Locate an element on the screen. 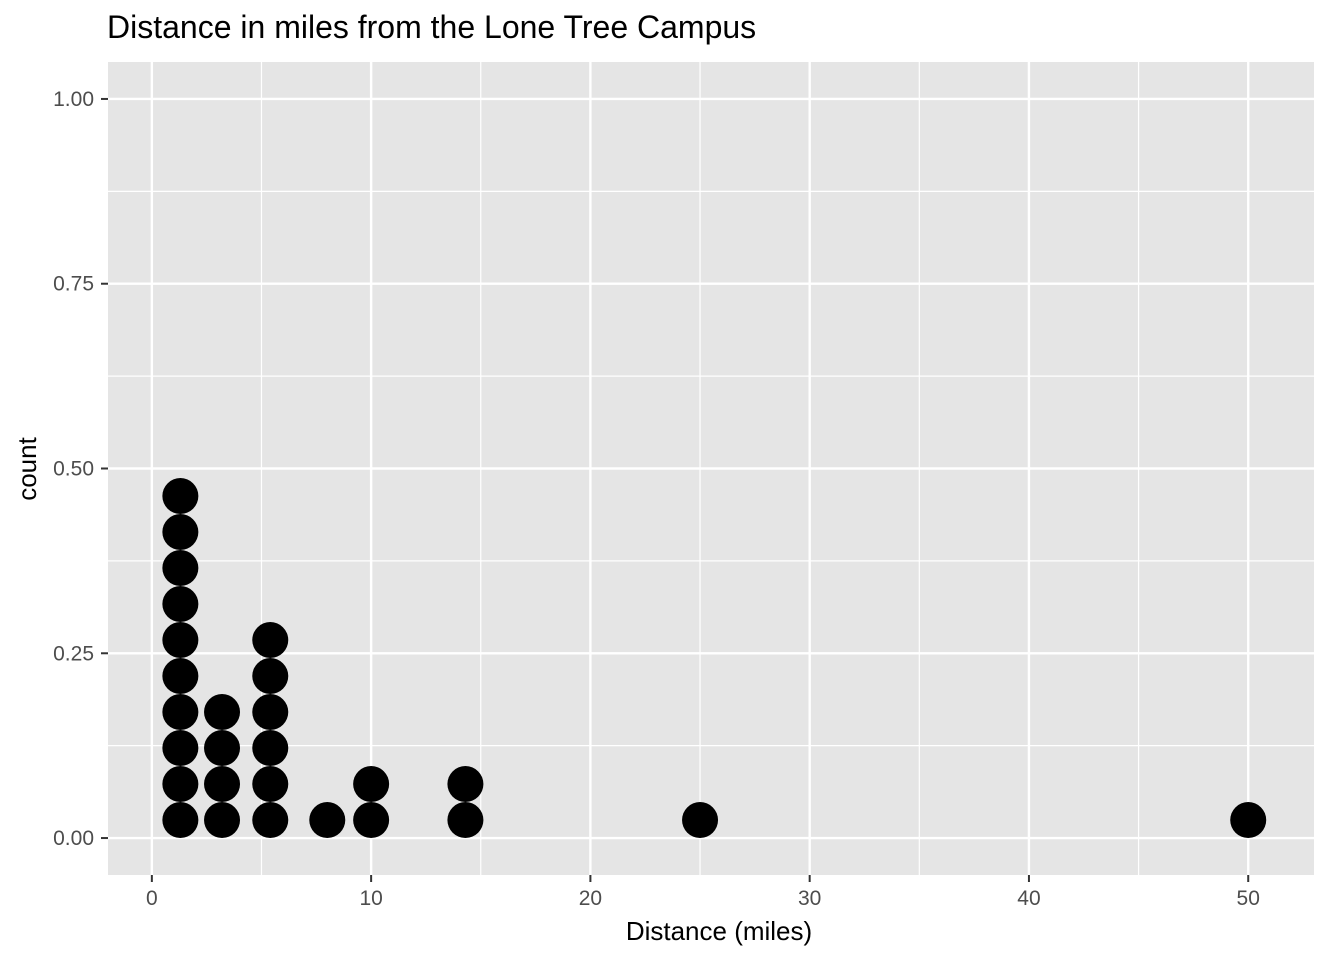 The image size is (1344, 960). x-tick-label: 0 is located at coordinates (152, 898).